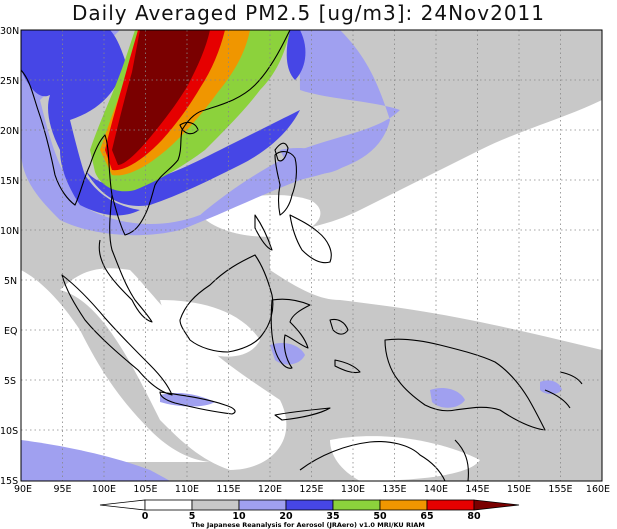 This screenshot has height=529, width=617. Describe the element at coordinates (311, 516) in the screenshot. I see `colorbar-labels: 0 5 10 20 35 50 65 80` at that location.